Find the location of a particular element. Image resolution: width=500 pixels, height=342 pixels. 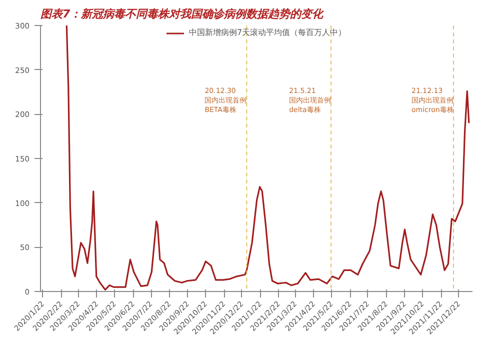

legend-label: 中国新增病例7天滚动平均值（每百万人中） is located at coordinates (267, 32).